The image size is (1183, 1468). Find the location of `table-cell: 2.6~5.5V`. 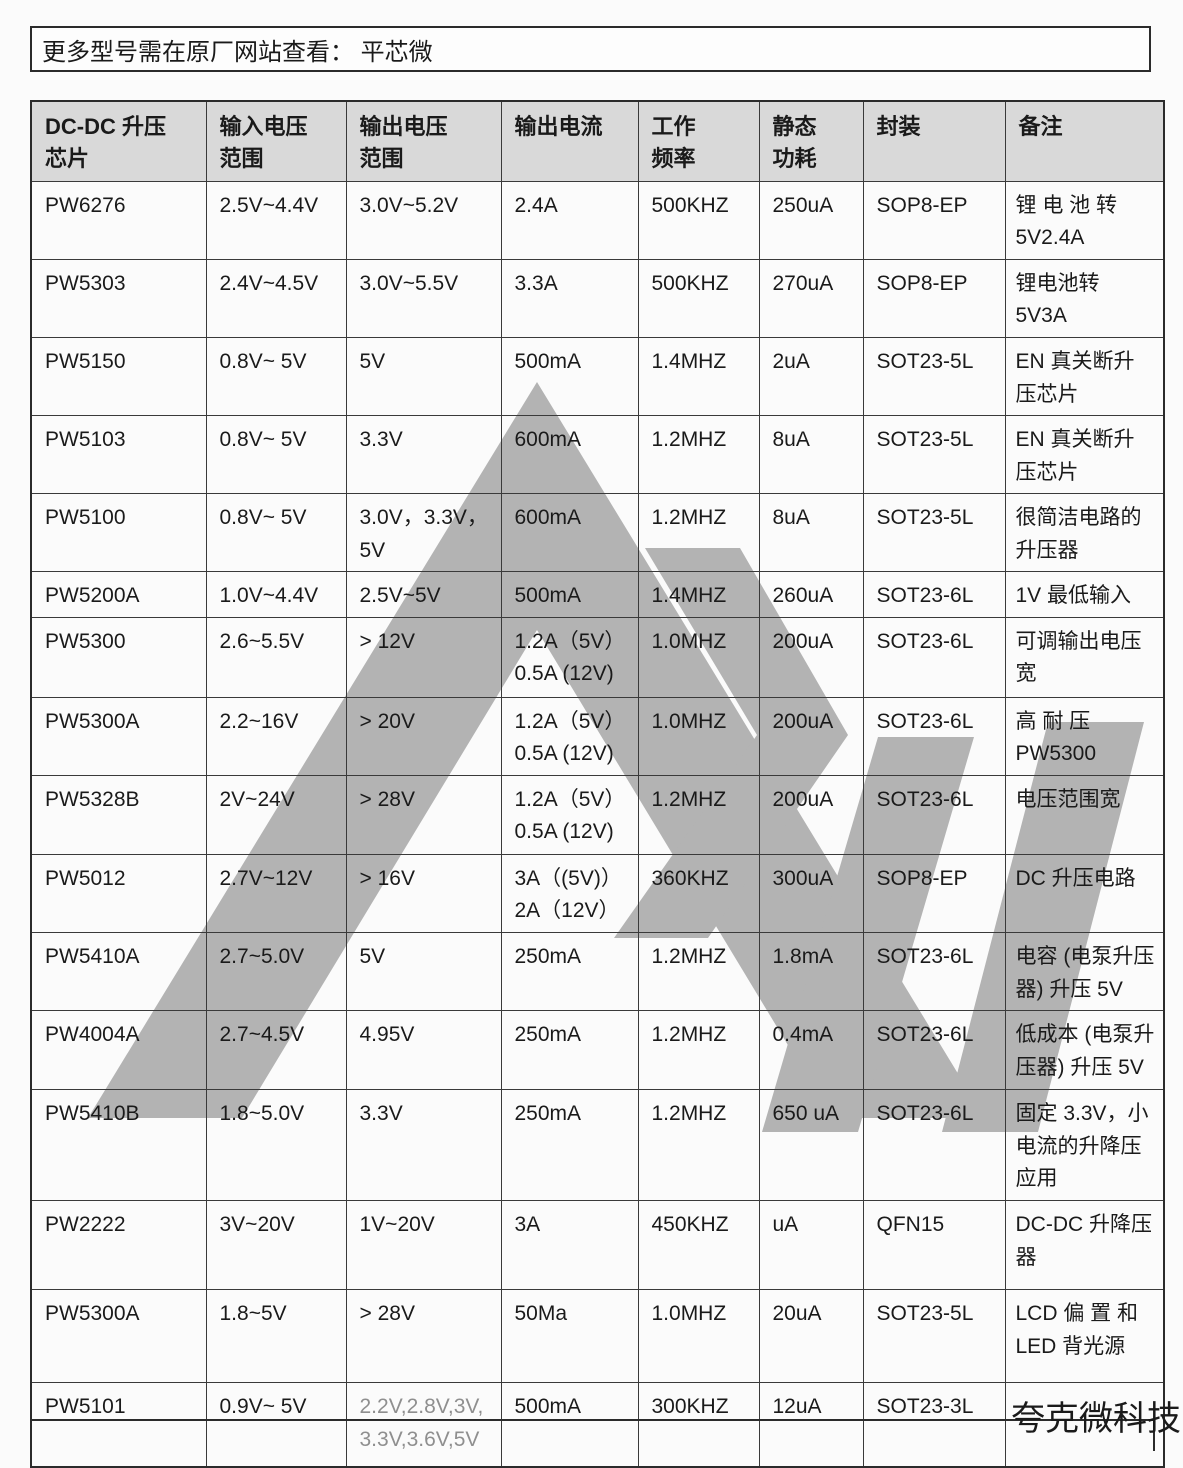

table-cell: 2.6~5.5V is located at coordinates (276, 657).